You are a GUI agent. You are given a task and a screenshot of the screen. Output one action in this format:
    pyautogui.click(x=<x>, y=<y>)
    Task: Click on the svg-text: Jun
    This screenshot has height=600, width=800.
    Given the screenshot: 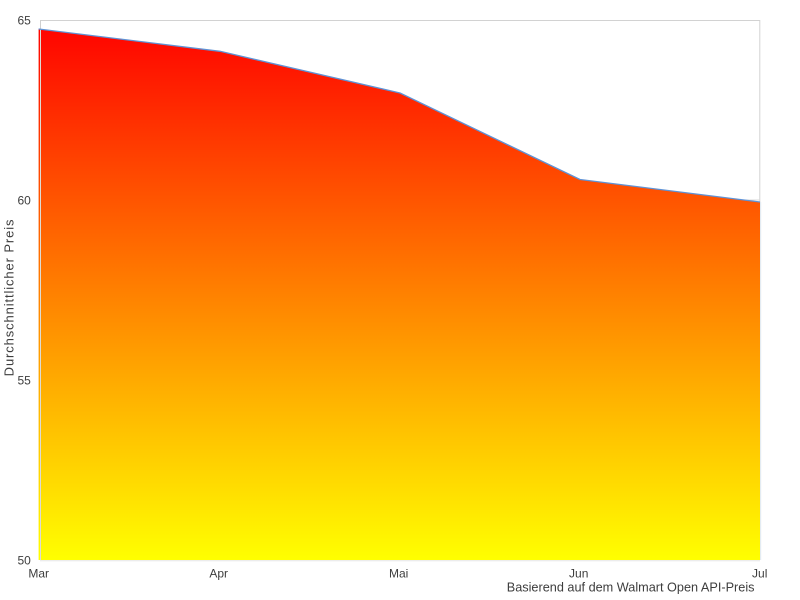 What is the action you would take?
    pyautogui.click(x=578, y=574)
    